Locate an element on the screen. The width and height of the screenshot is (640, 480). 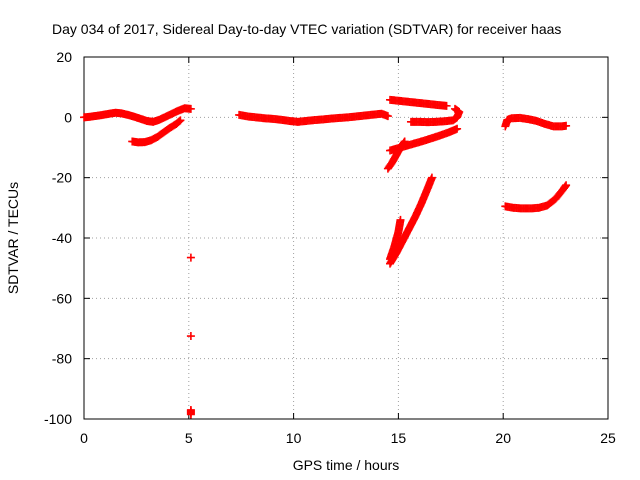
y-tick-label: 0 is located at coordinates (68, 117).